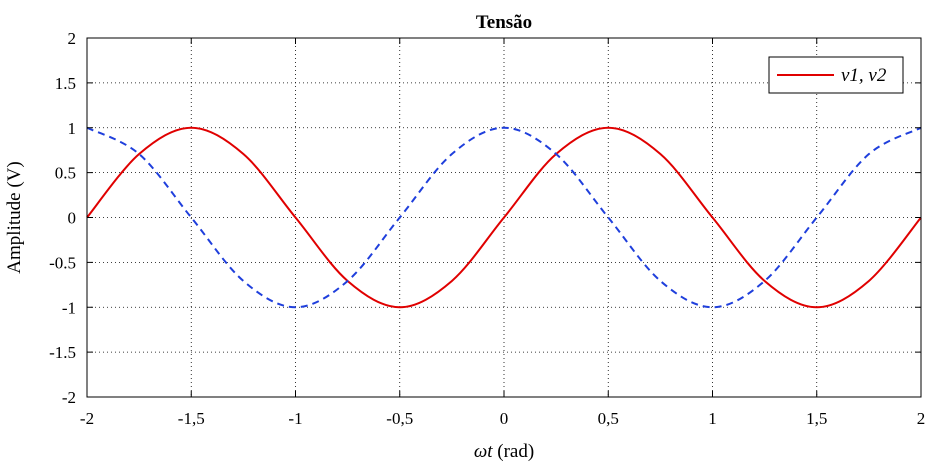 The image size is (938, 469). Describe the element at coordinates (608, 418) in the screenshot. I see `x-tick-label: 0,5` at that location.